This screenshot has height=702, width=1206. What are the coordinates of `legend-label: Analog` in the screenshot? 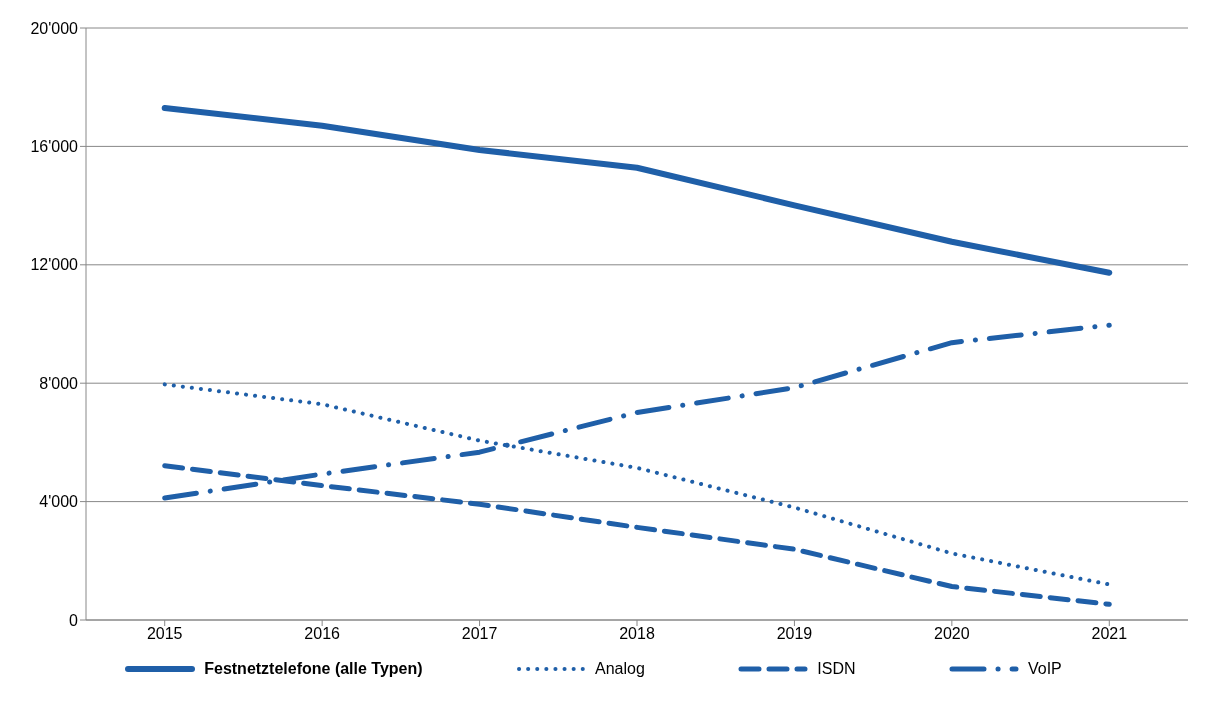 It's located at (620, 669).